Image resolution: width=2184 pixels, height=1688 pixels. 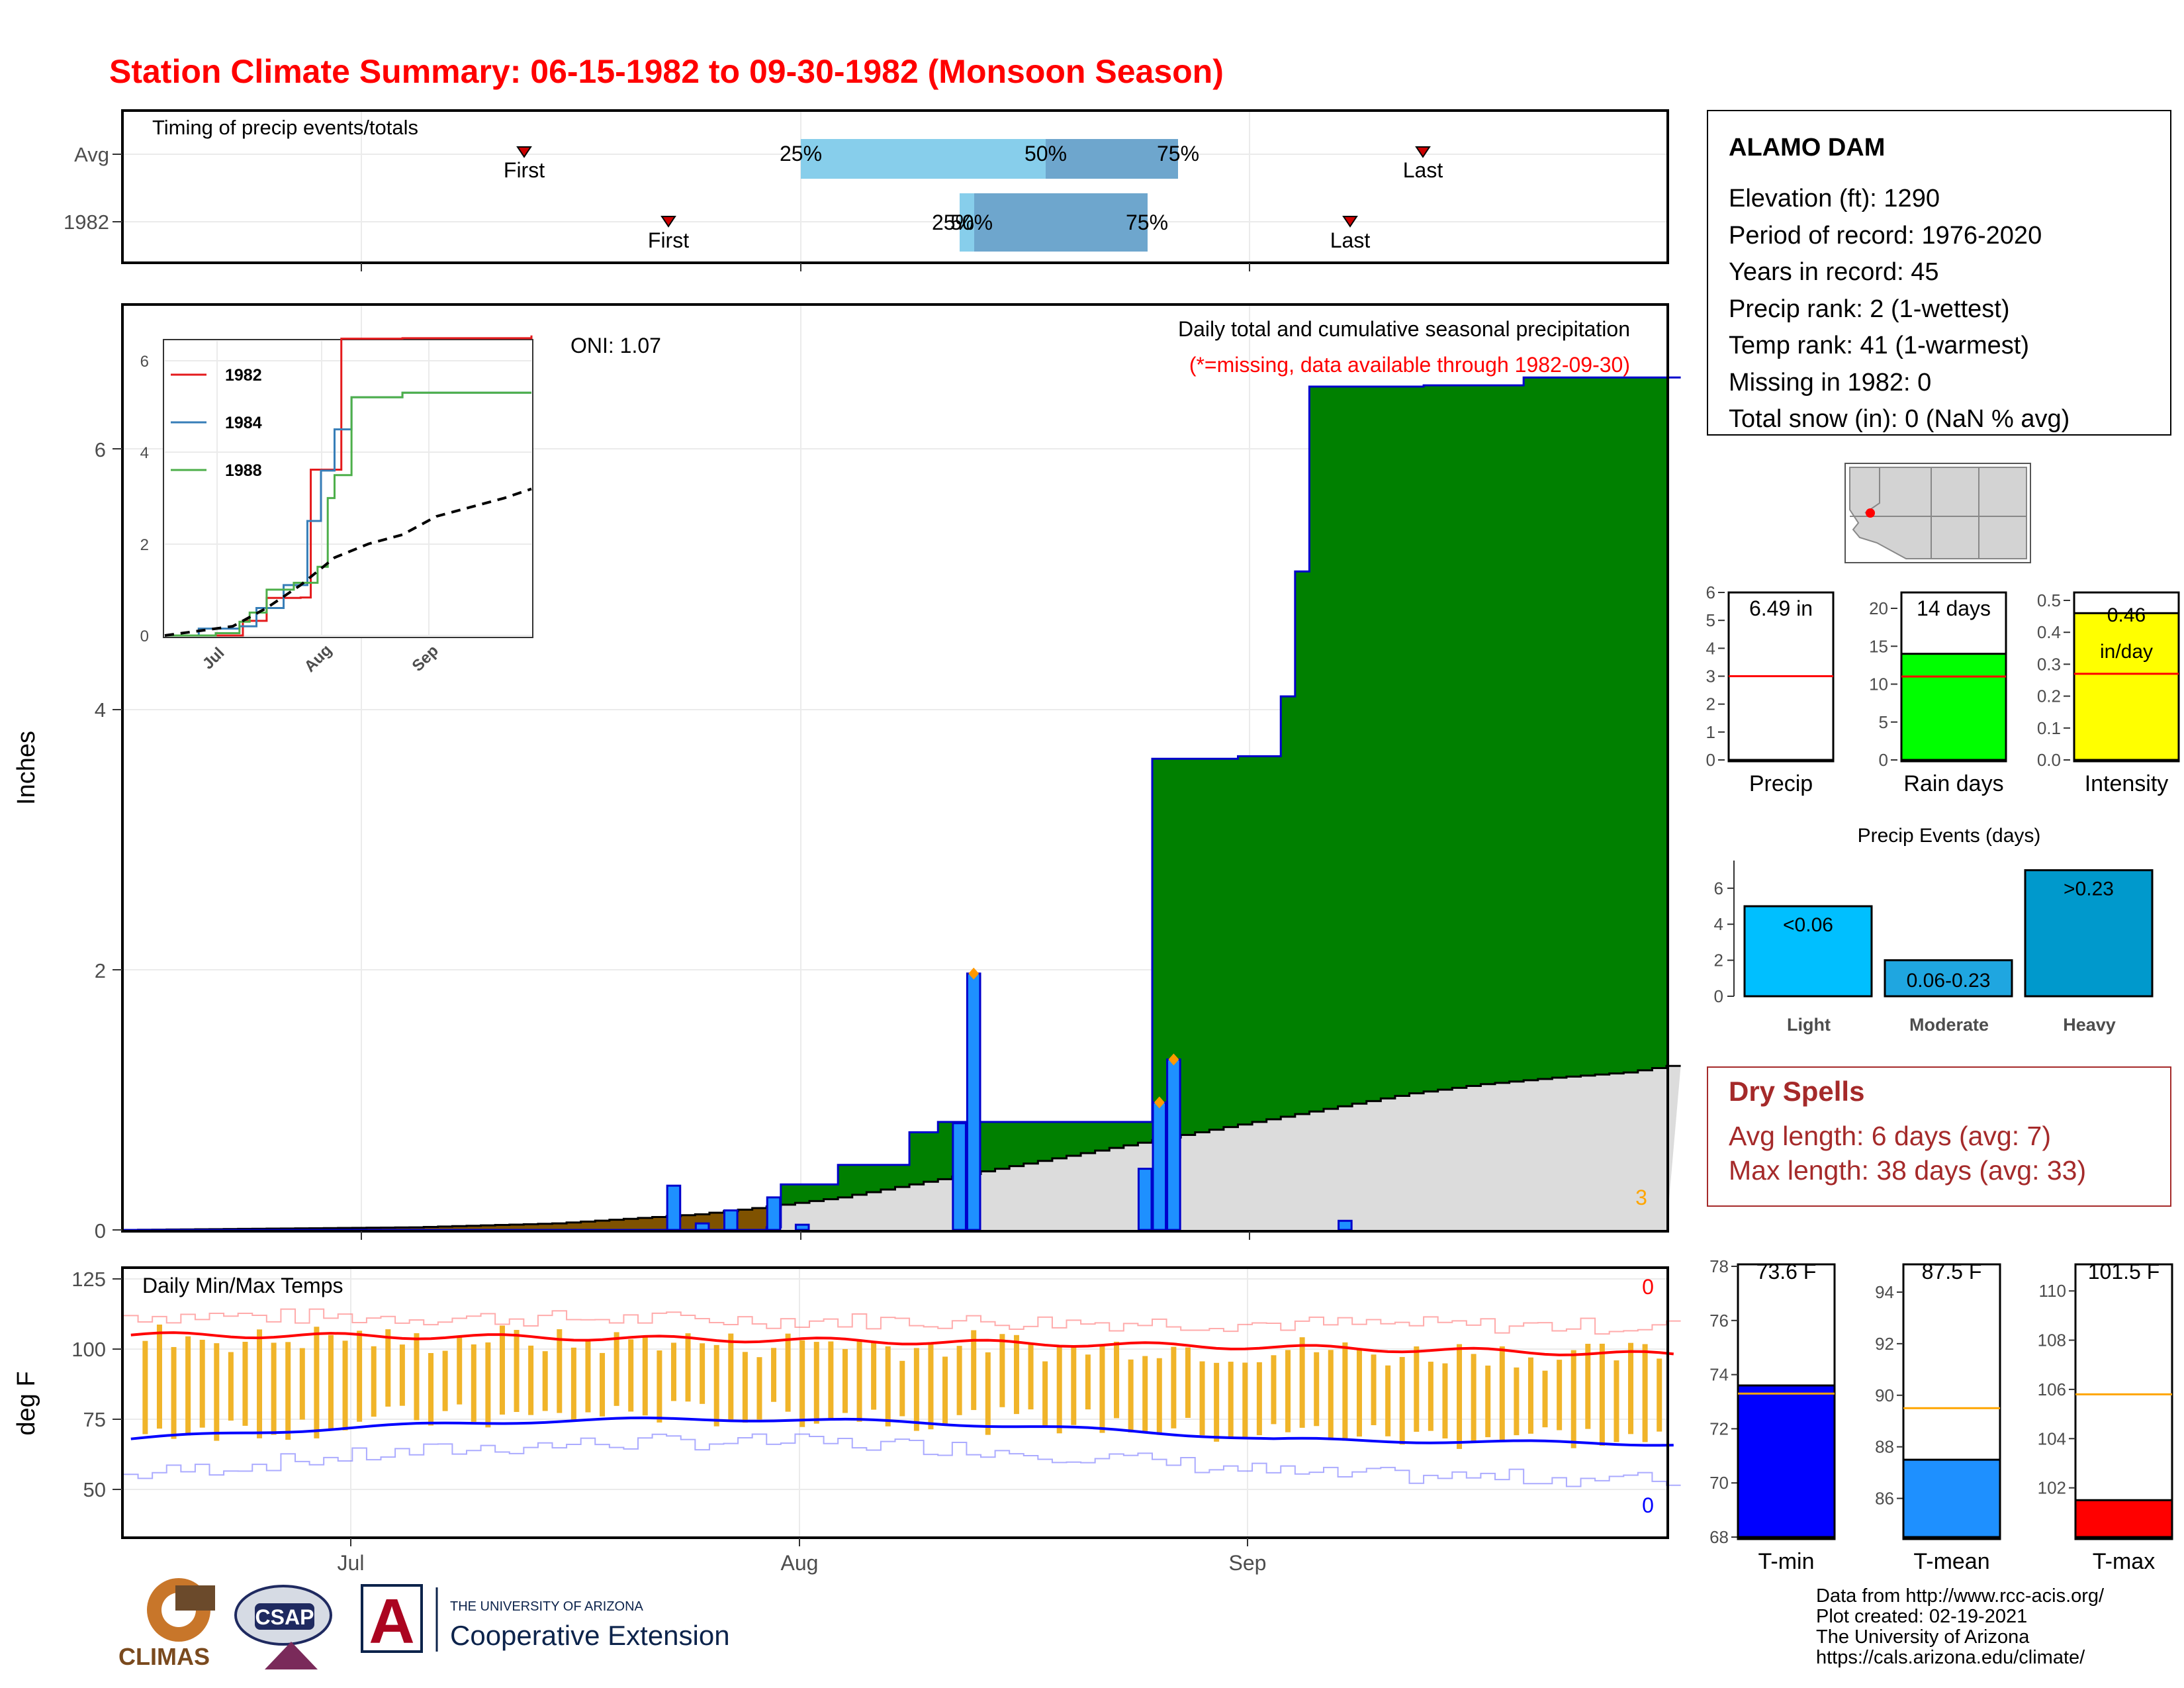 I want to click on intensity-axis-tick-label: 0.4, so click(x=2049, y=632).